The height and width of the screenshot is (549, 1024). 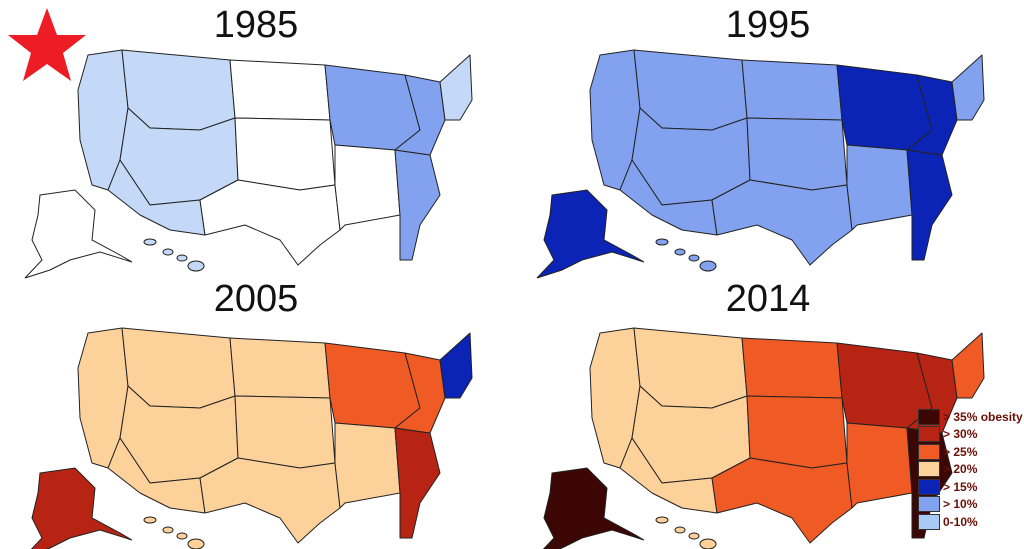 What do you see at coordinates (47, 44) in the screenshot?
I see `star-icon` at bounding box center [47, 44].